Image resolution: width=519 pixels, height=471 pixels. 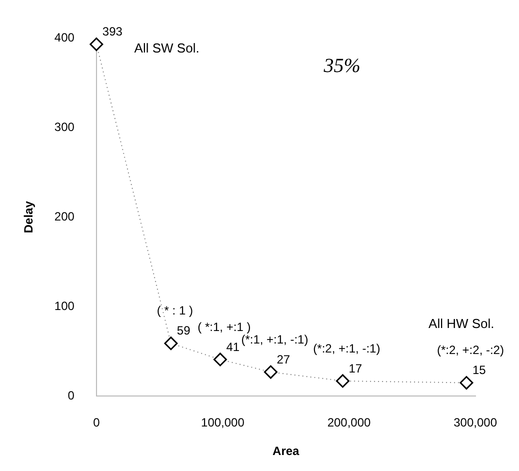 What do you see at coordinates (341, 65) in the screenshot?
I see `annotation: 35%` at bounding box center [341, 65].